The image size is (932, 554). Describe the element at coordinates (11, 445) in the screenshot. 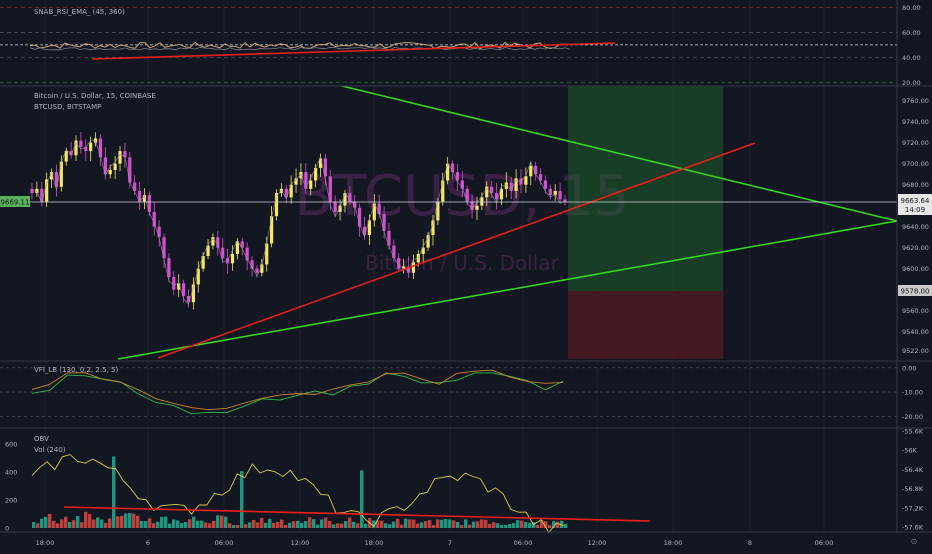

I see `vol-tick-0: 600` at that location.